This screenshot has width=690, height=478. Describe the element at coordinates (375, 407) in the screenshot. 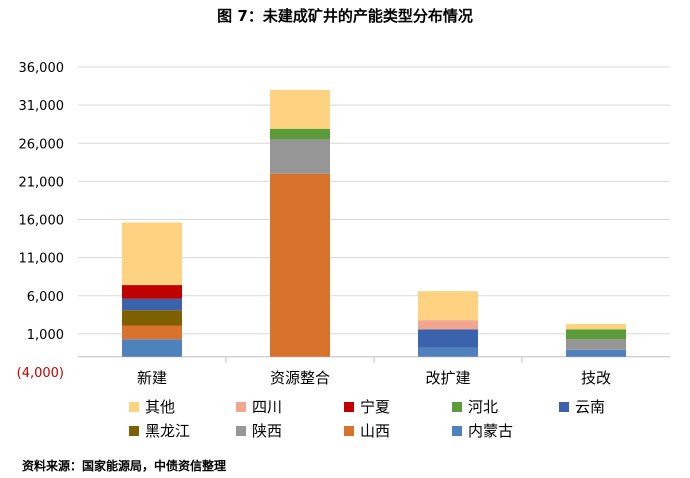

I see `legend-label-2: 宁夏` at that location.